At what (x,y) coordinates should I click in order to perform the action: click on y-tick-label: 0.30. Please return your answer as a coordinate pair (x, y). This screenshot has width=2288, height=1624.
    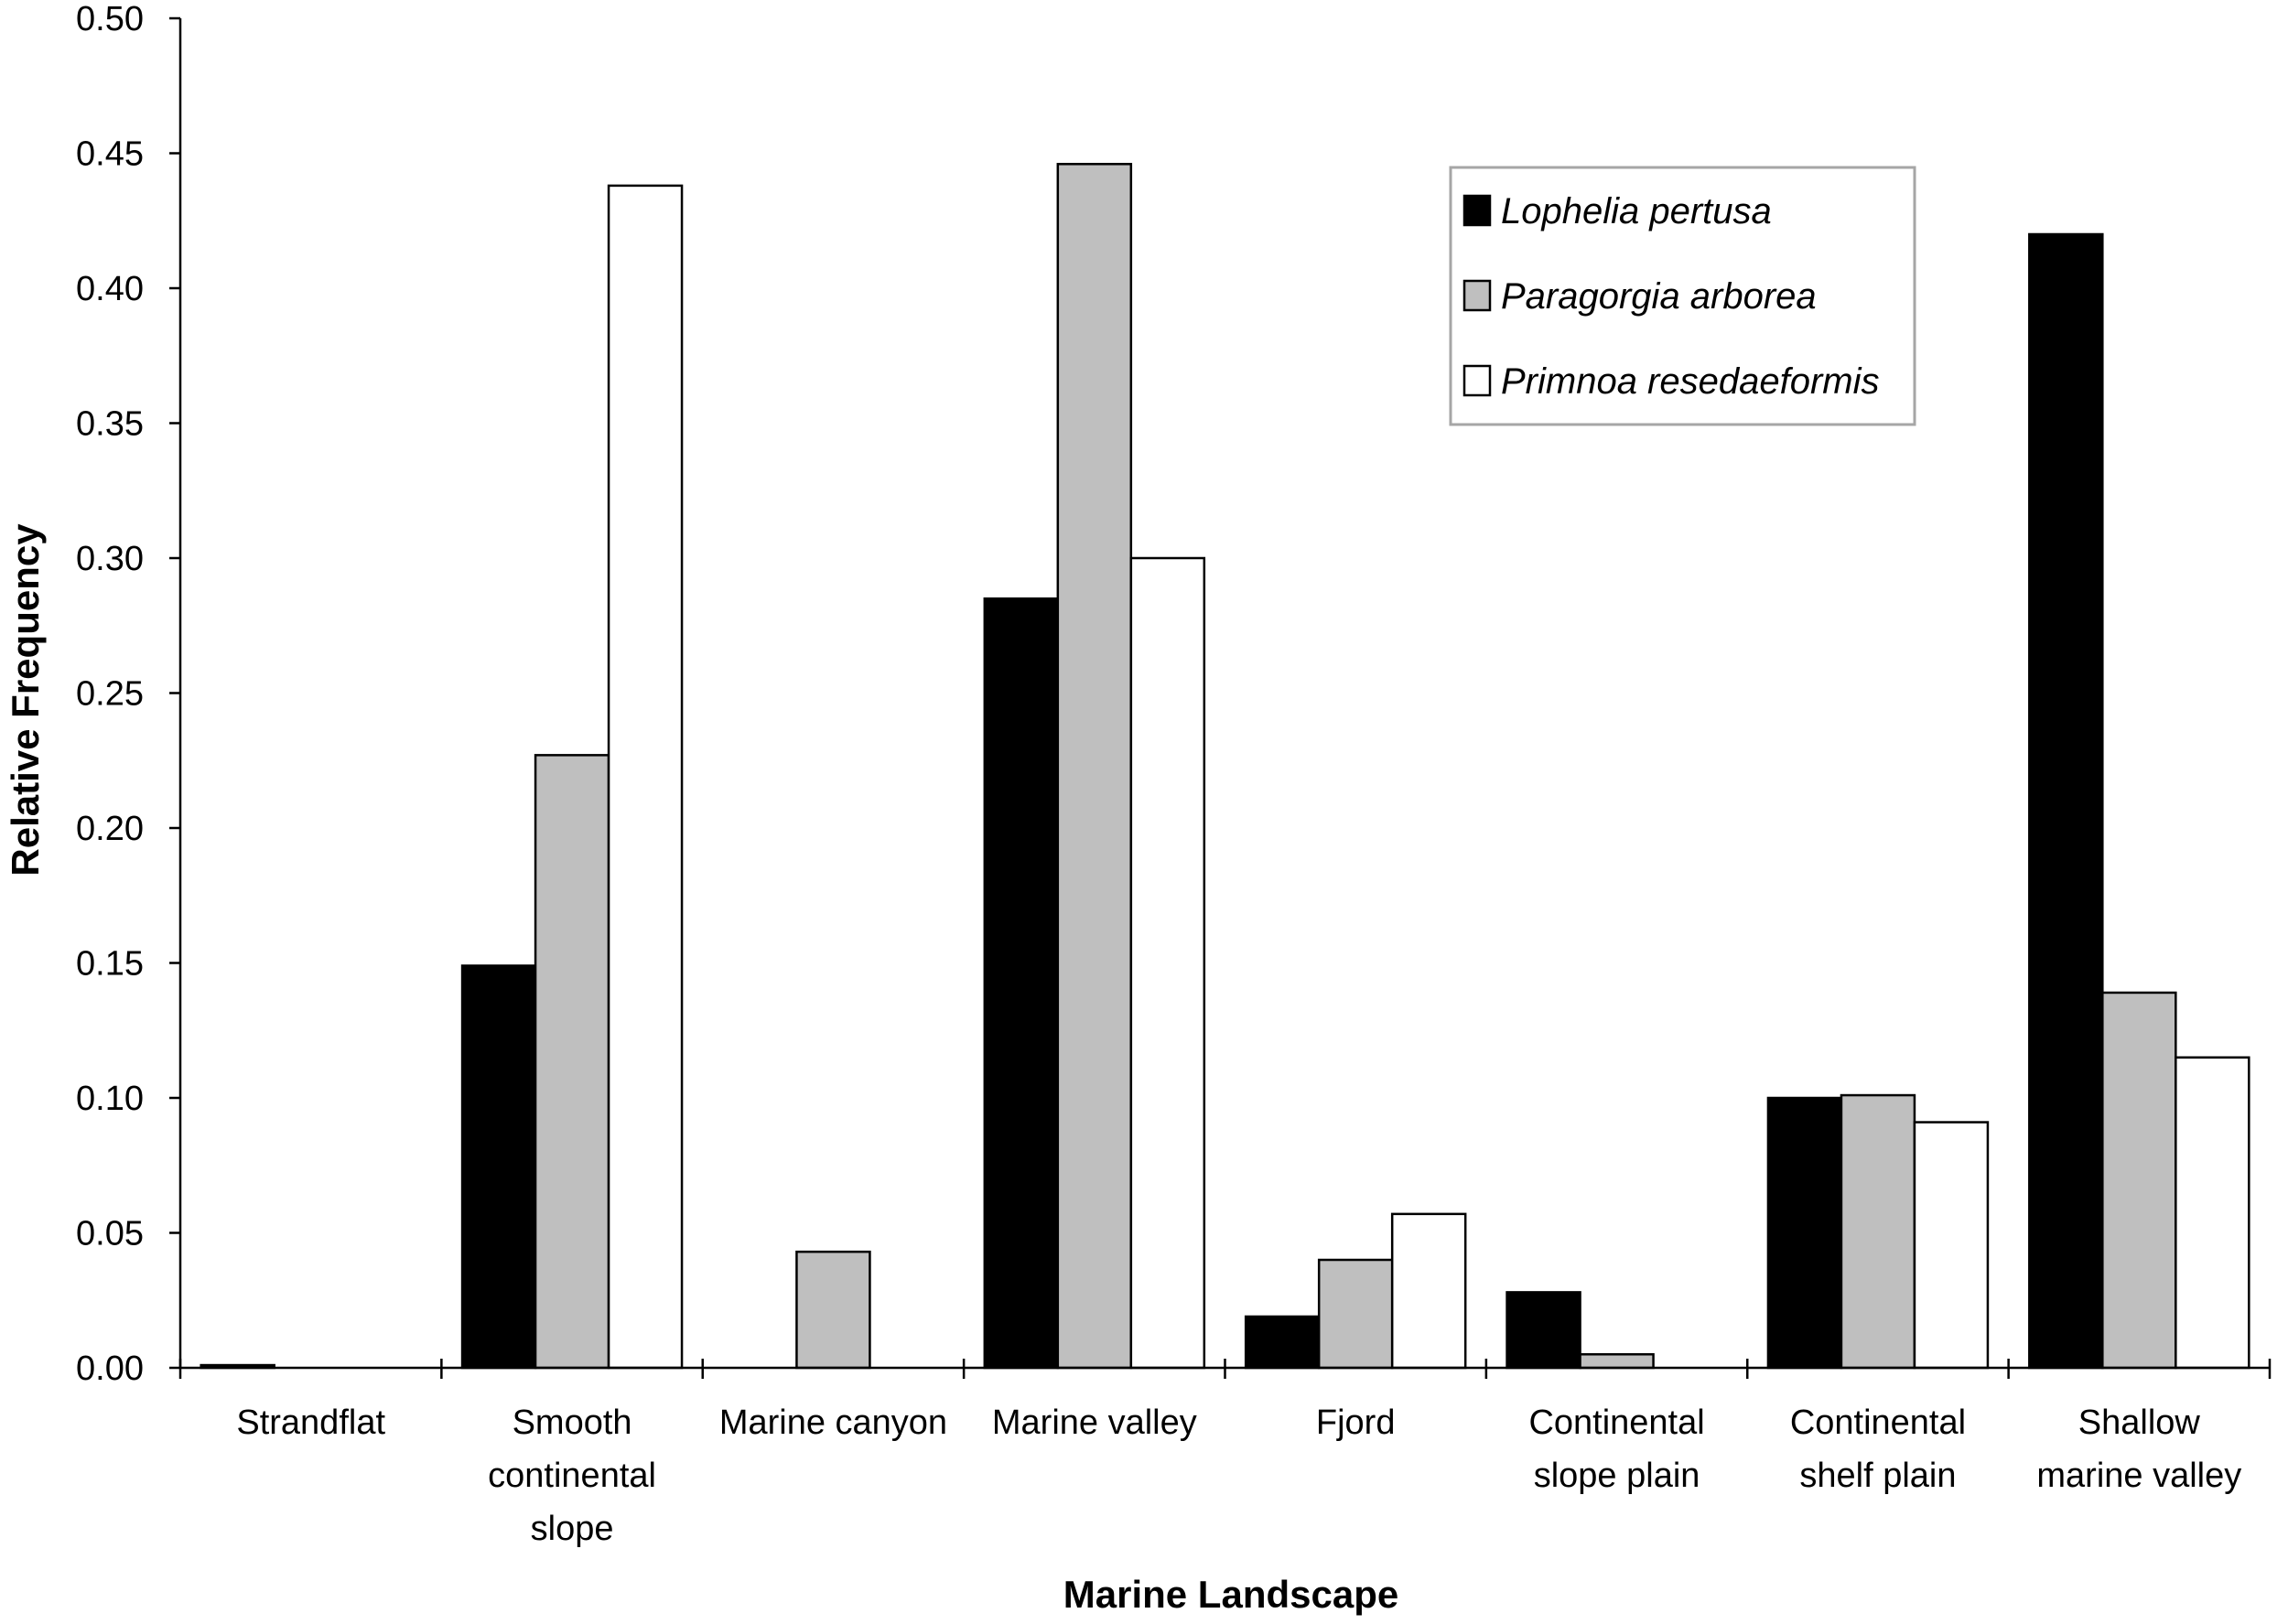
    Looking at the image, I should click on (110, 559).